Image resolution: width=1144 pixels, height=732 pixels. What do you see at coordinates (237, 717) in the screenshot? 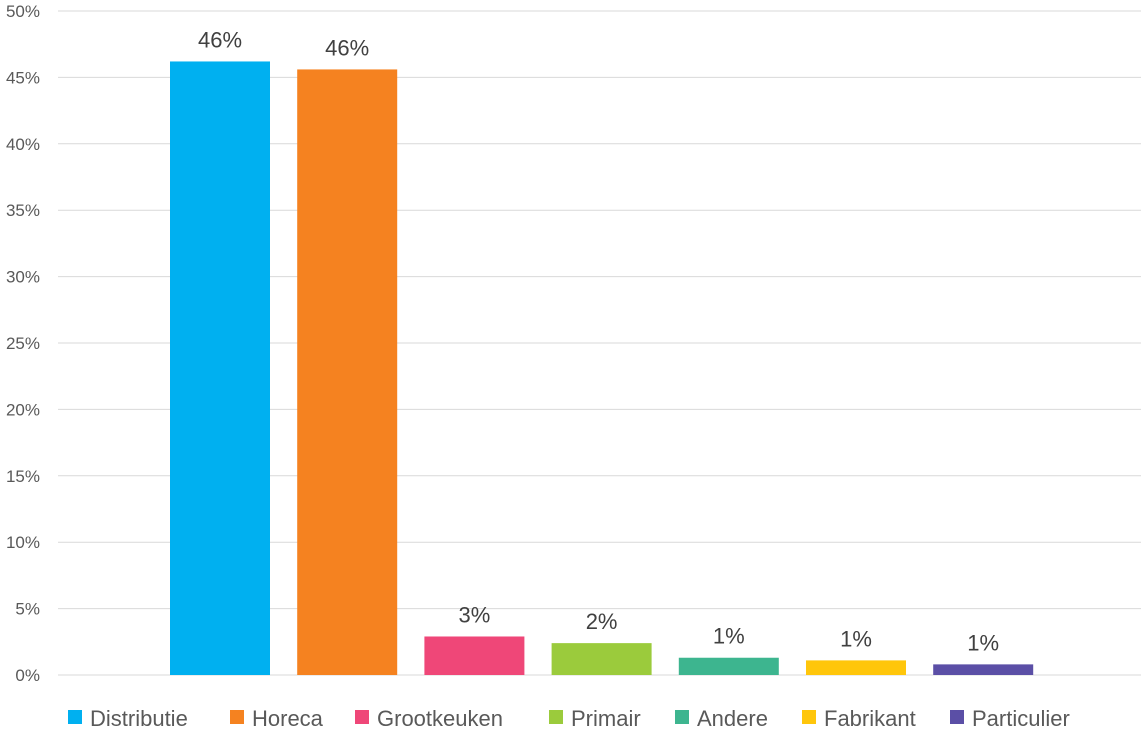
I see `legend-swatch-horeca` at bounding box center [237, 717].